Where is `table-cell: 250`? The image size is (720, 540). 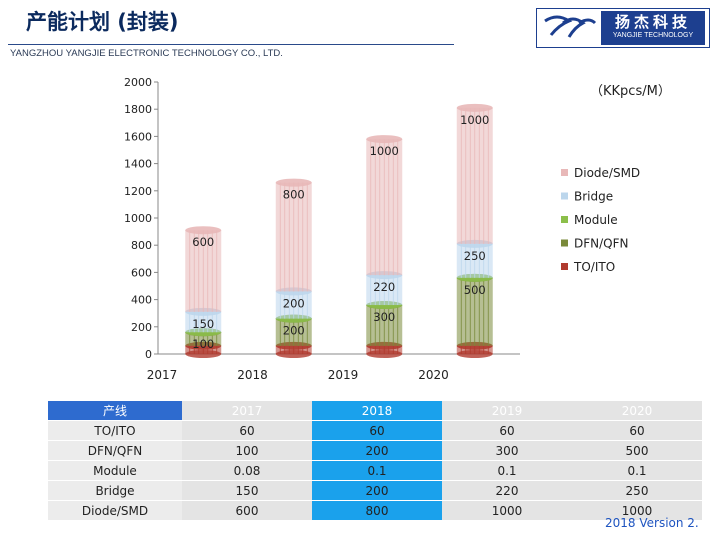
table-cell: 250 is located at coordinates (637, 490).